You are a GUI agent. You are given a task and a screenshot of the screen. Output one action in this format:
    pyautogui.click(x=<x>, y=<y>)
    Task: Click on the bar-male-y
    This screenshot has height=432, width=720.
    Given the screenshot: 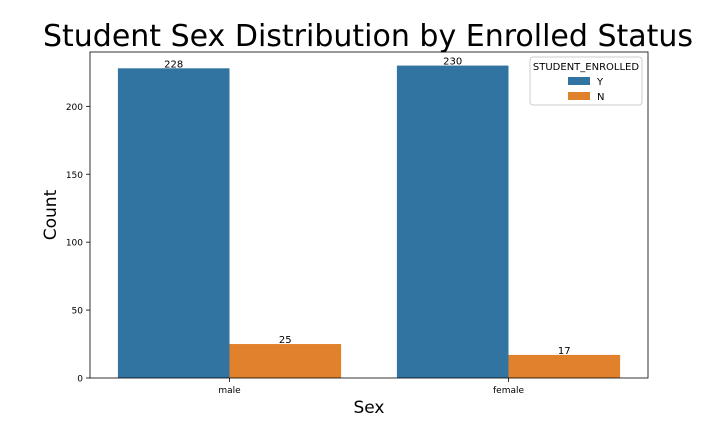 What is the action you would take?
    pyautogui.click(x=173, y=223)
    